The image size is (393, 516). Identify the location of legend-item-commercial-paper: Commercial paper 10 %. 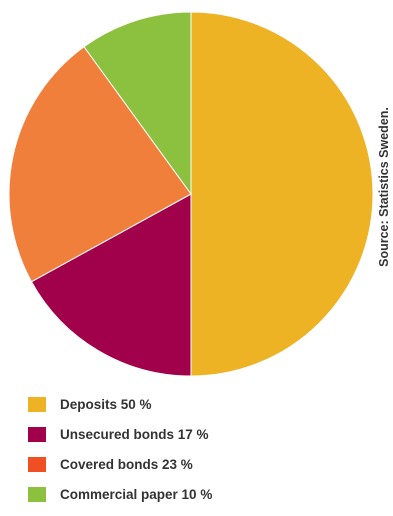
(120, 494).